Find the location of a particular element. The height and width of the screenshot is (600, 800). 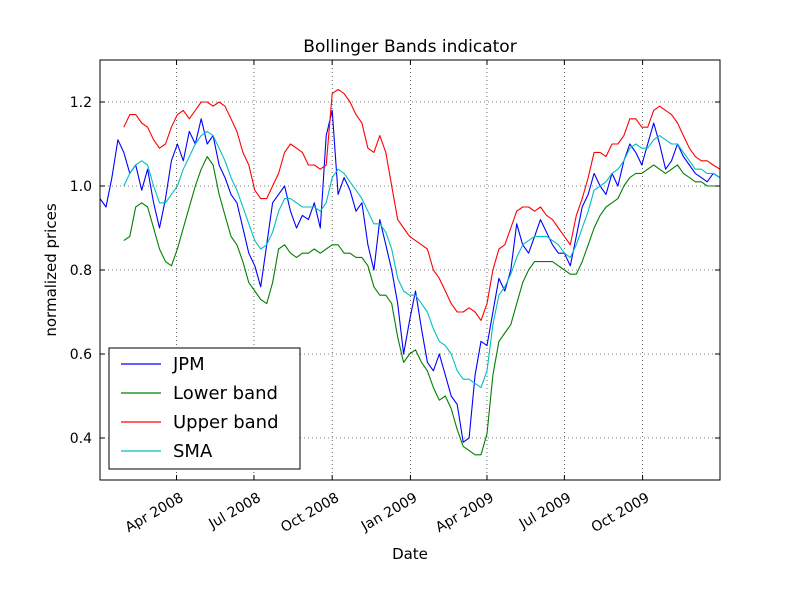

legend-label: Upper band is located at coordinates (226, 422).